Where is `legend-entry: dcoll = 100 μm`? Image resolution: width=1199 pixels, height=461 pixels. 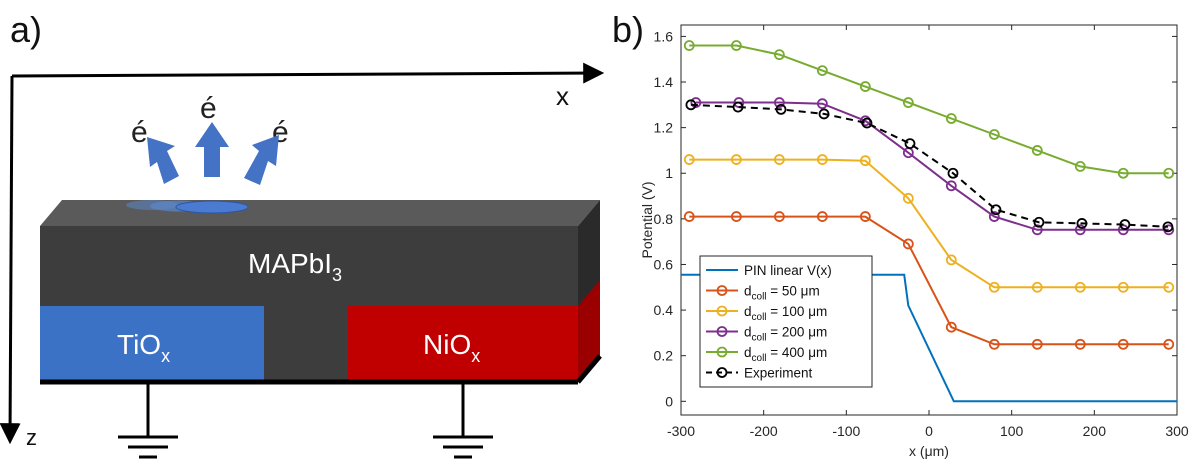 legend-entry: dcoll = 100 μm is located at coordinates (785, 313).